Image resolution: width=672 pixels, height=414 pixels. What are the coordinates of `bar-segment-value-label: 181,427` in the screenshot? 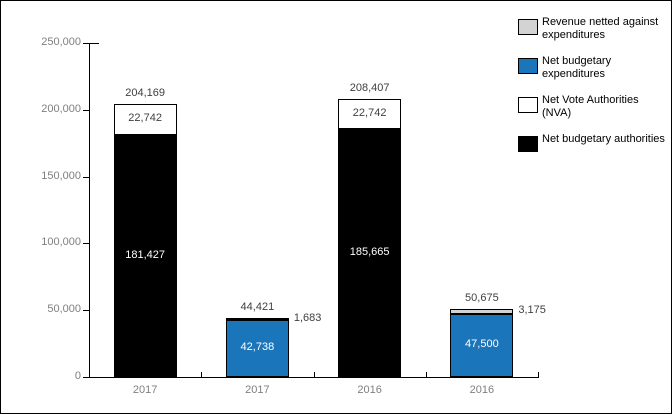 It's located at (145, 254).